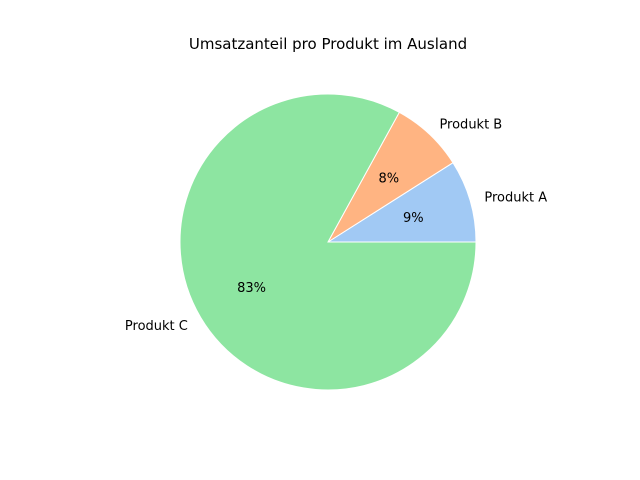 The image size is (640, 480). I want to click on chart-title: Umsatzanteil pro Produkt im Ausland, so click(328, 44).